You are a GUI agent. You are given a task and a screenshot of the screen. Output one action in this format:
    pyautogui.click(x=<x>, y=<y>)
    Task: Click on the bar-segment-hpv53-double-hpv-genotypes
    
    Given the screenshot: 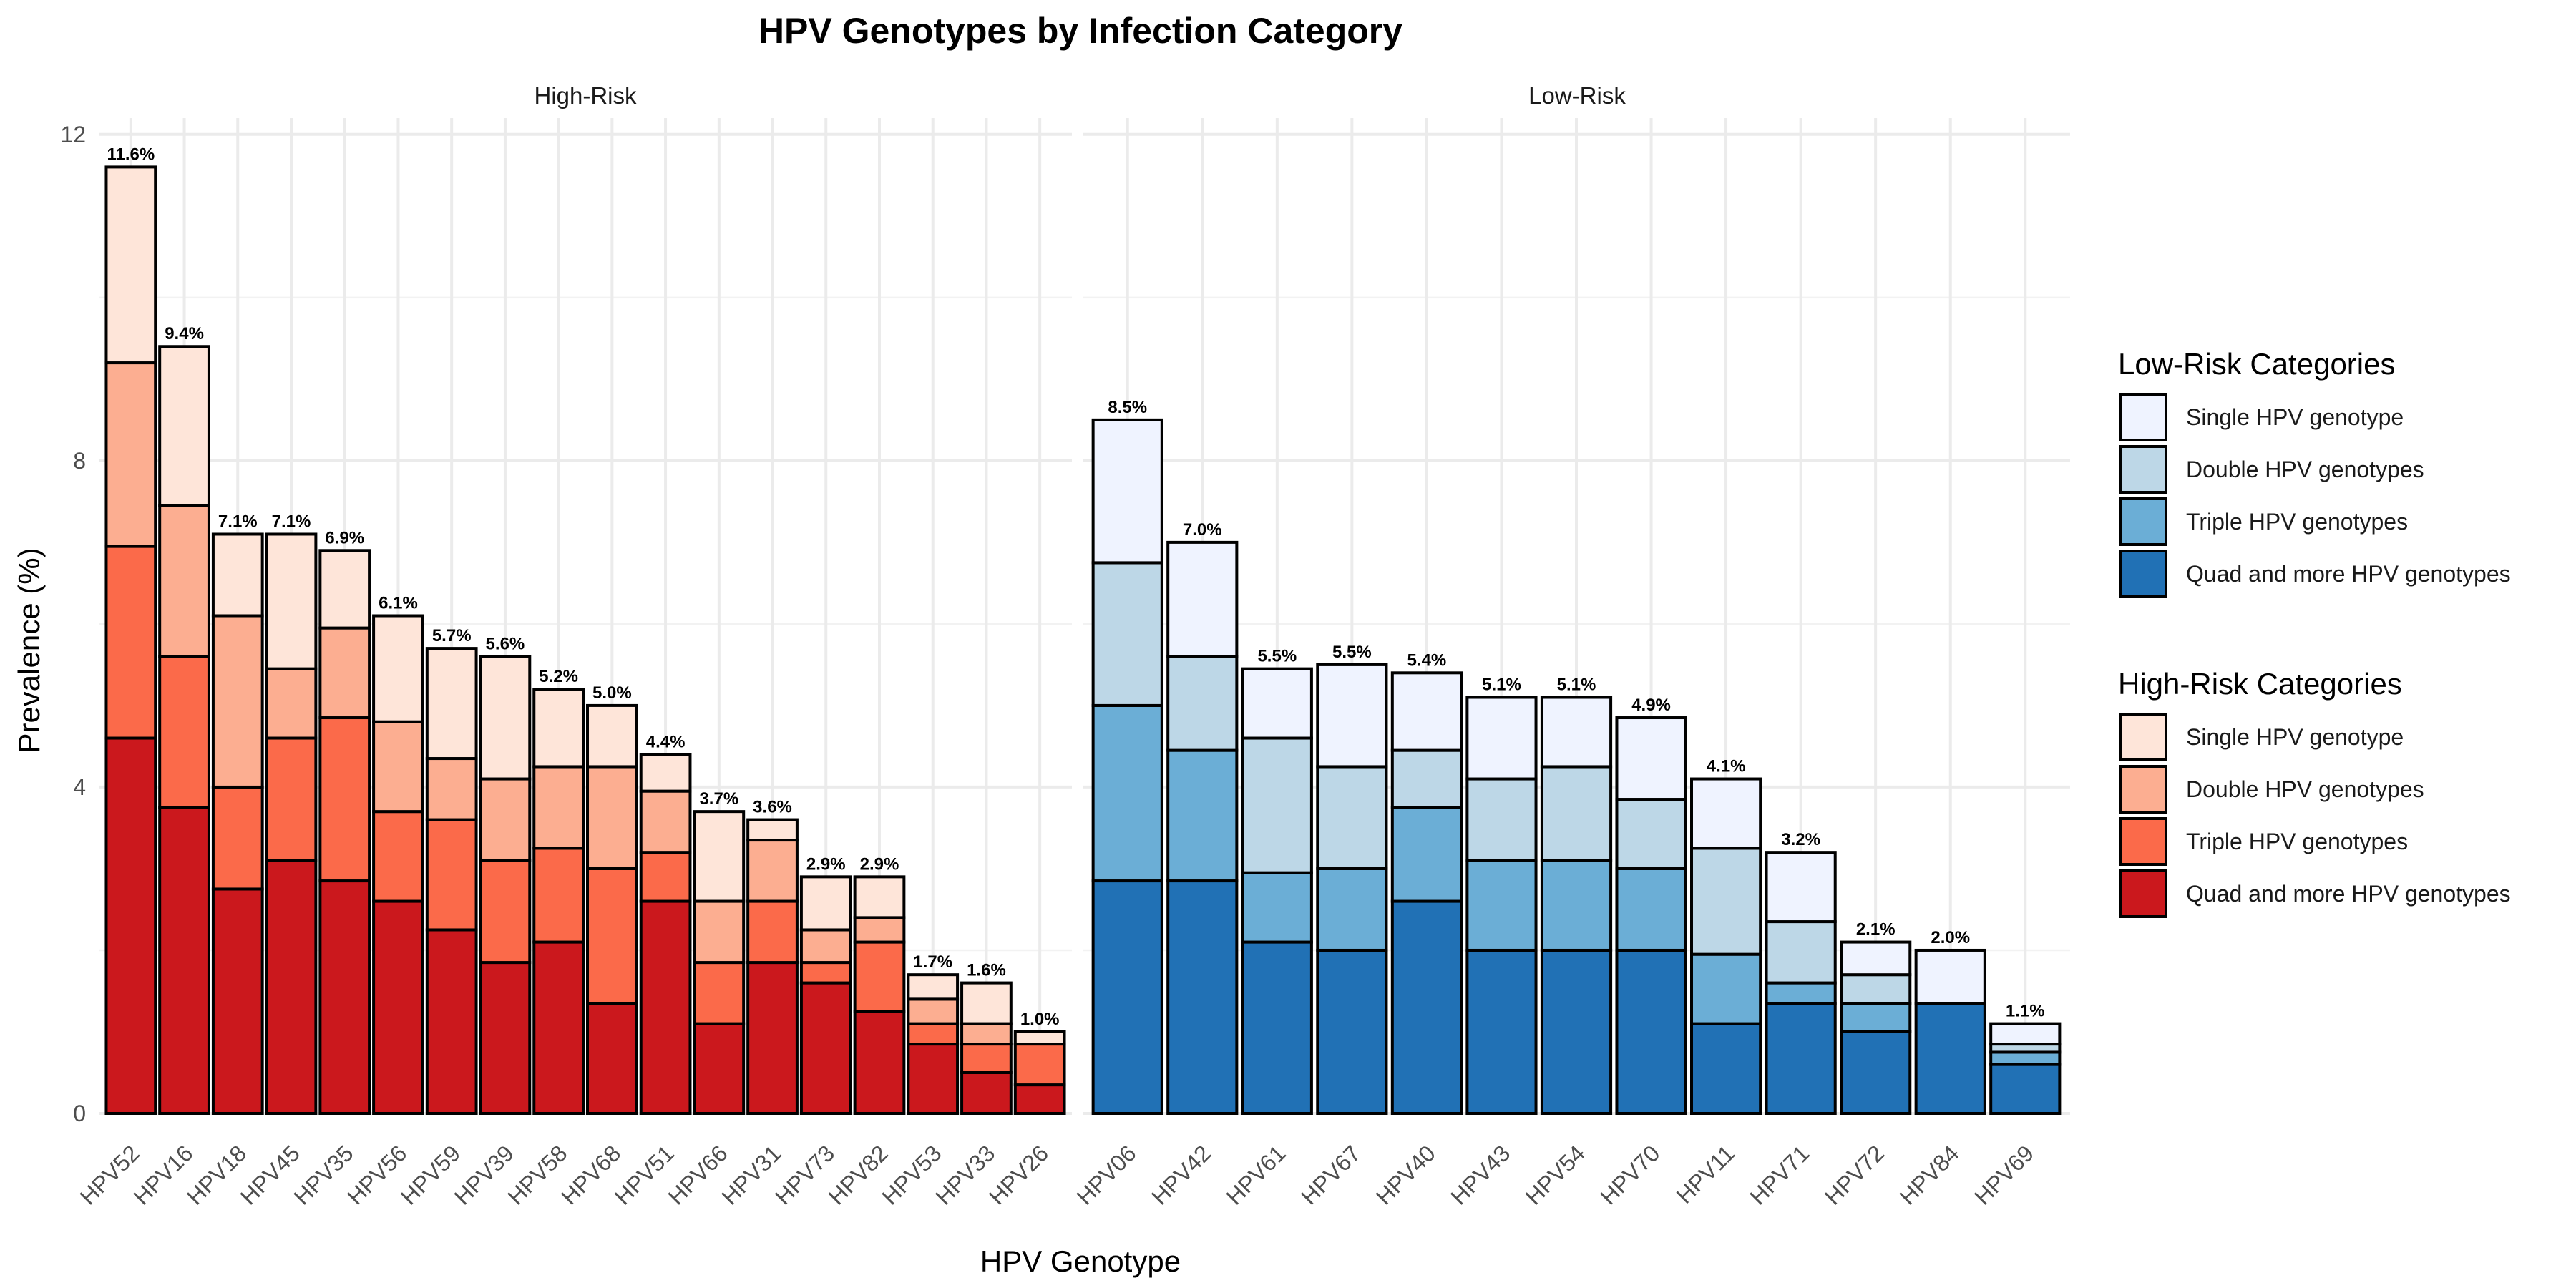 What is the action you would take?
    pyautogui.click(x=933, y=1011)
    